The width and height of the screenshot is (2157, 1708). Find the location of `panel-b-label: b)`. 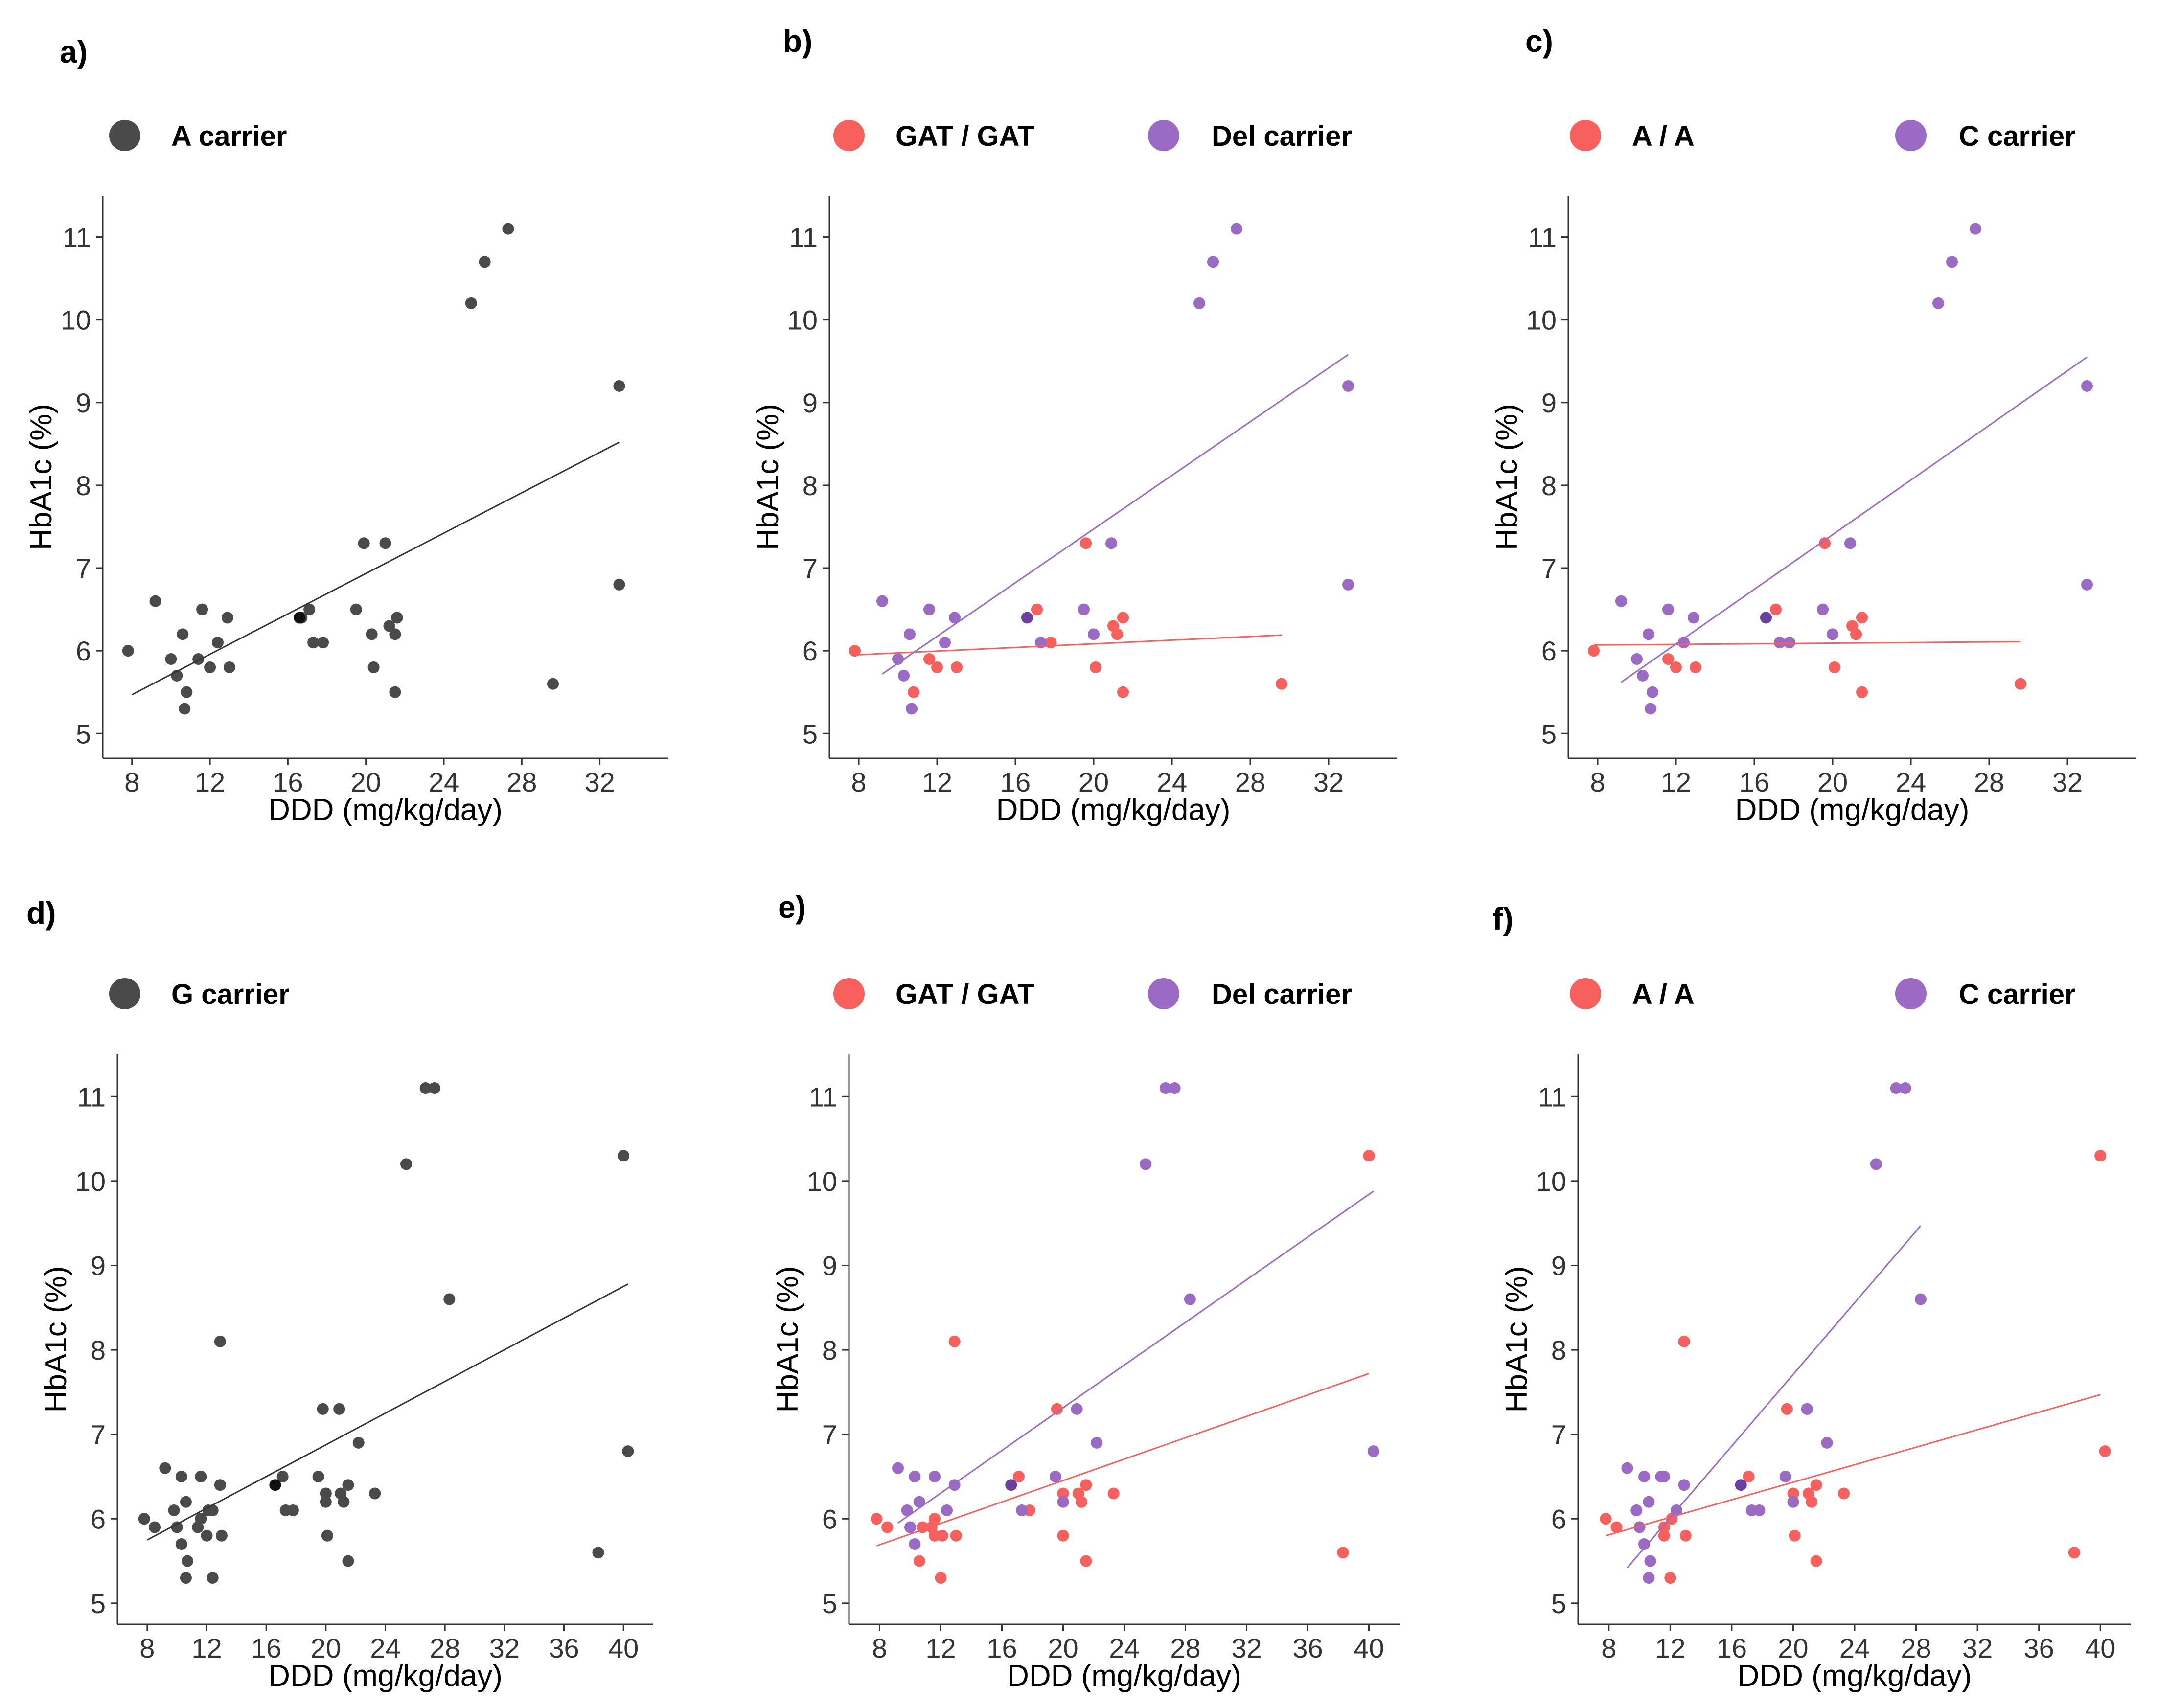

panel-b-label: b) is located at coordinates (797, 41).